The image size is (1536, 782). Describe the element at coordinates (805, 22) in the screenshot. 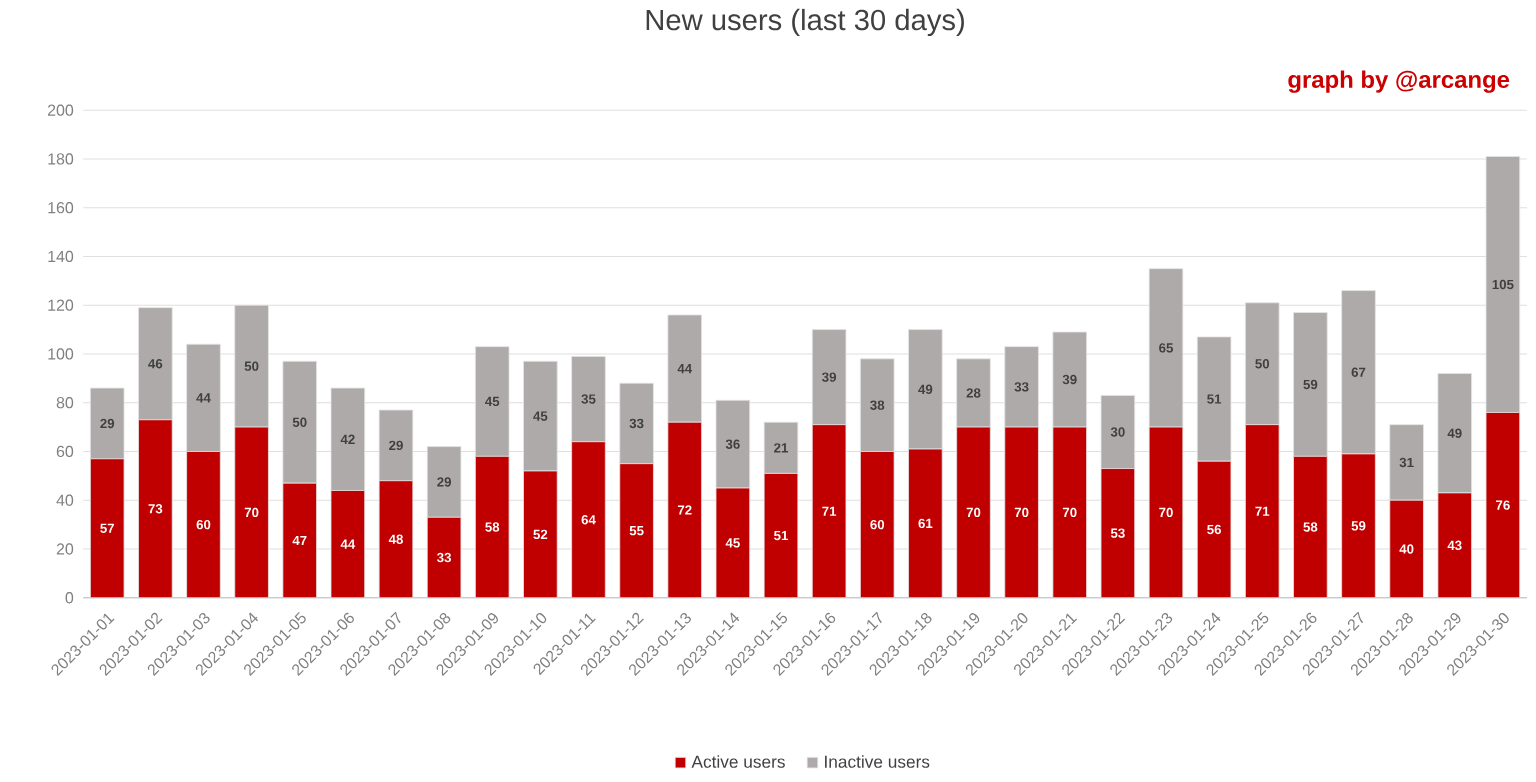

I see `chart-title: New users (last 30 days)` at that location.